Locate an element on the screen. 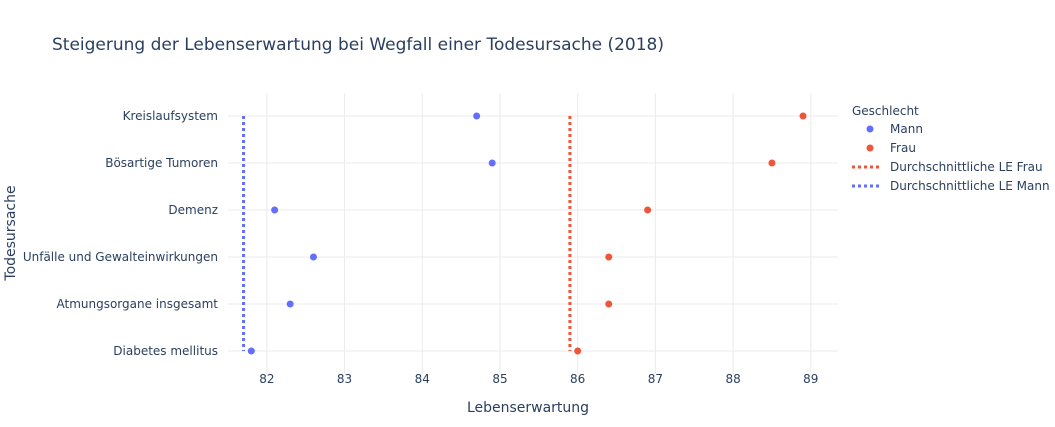  y-tick-label: Kreislaufsystem is located at coordinates (170, 116).